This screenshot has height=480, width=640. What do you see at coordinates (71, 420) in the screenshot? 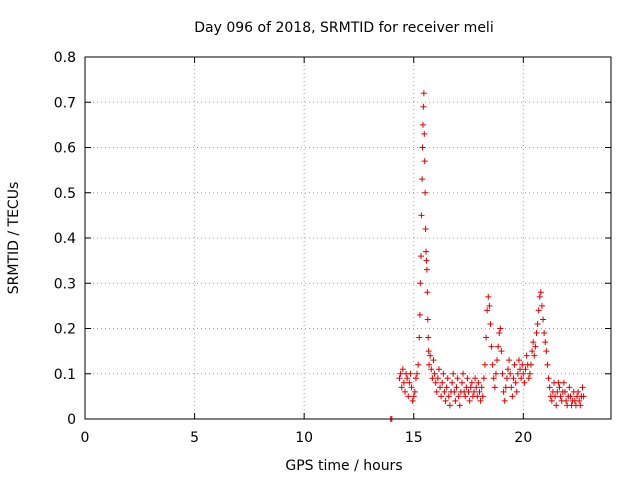
I see `y-tick-label: 0` at bounding box center [71, 420].